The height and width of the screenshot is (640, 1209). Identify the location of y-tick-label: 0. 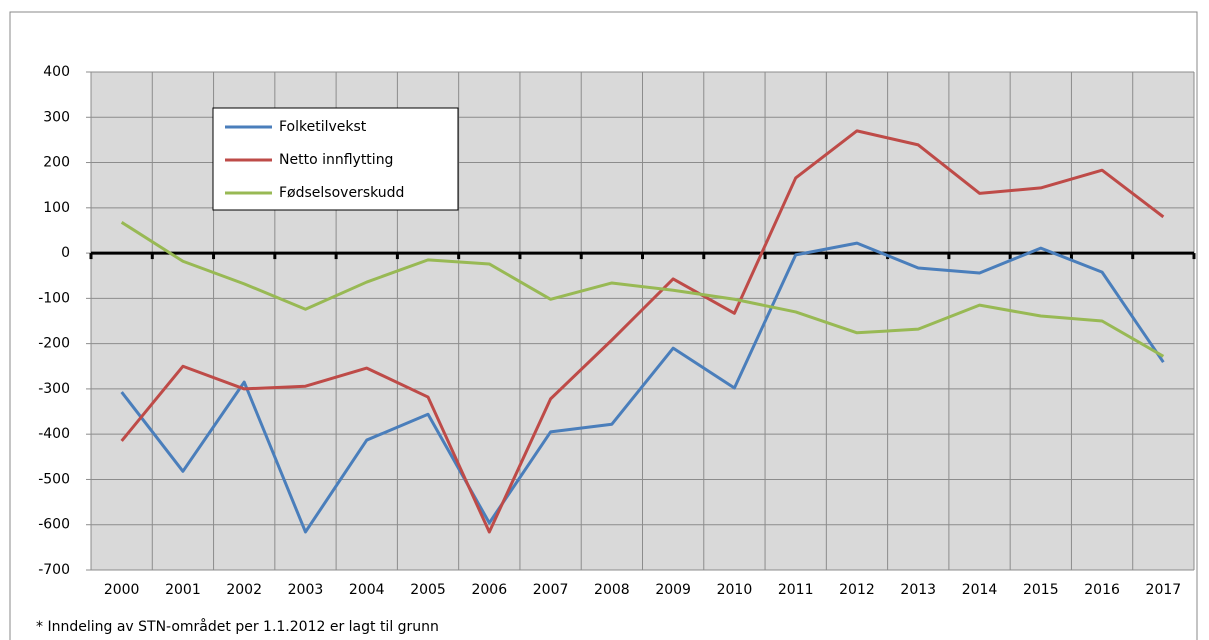
(65, 253).